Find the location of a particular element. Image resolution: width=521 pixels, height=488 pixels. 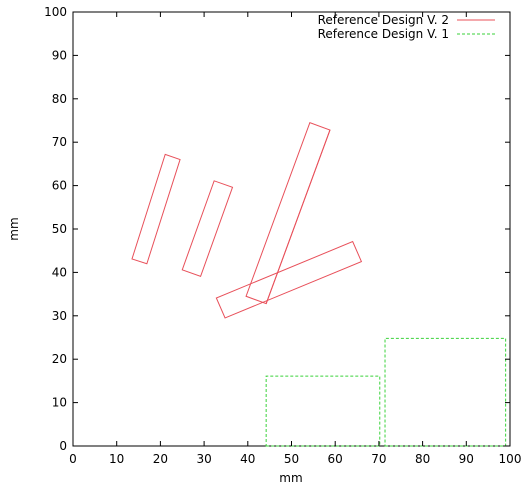

block-v2-top-small is located at coordinates (156, 209).